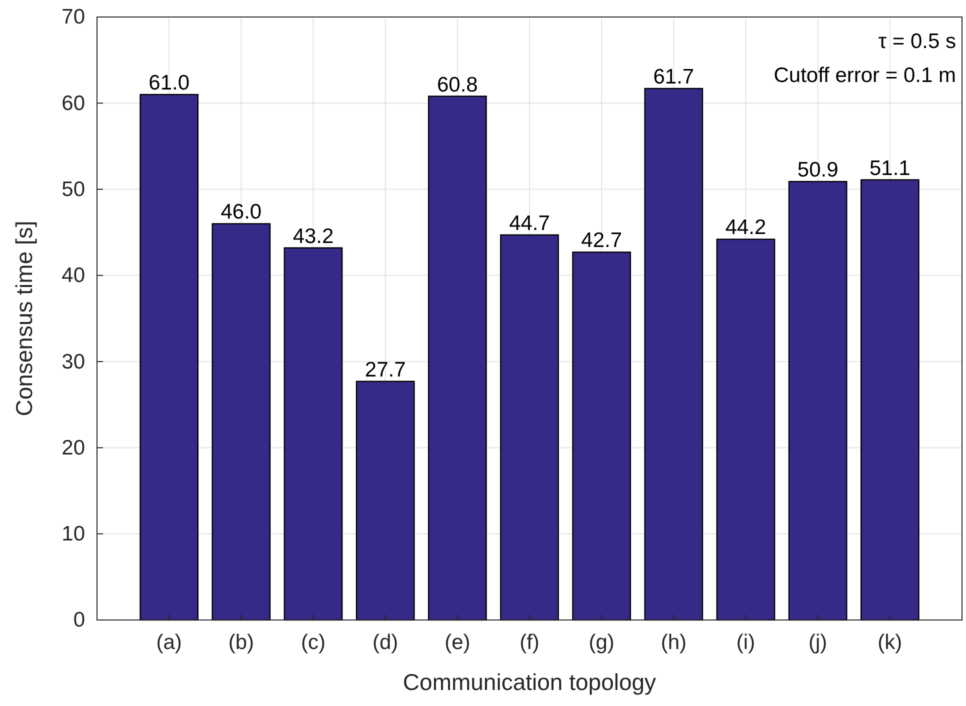  Describe the element at coordinates (313, 236) in the screenshot. I see `data-label: 43.2` at that location.